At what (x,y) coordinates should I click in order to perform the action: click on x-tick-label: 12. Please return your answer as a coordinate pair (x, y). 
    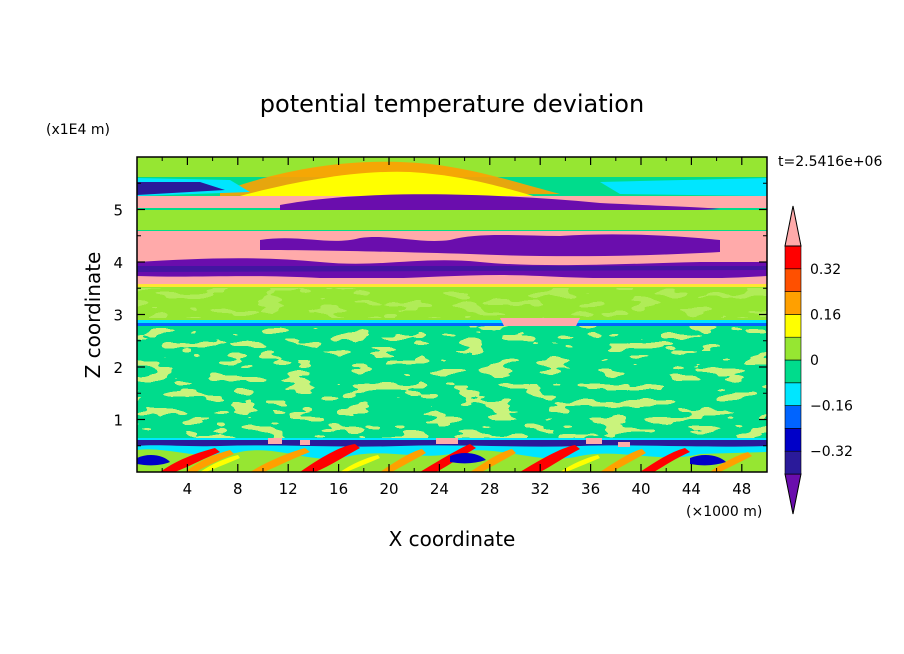
    Looking at the image, I should click on (288, 489).